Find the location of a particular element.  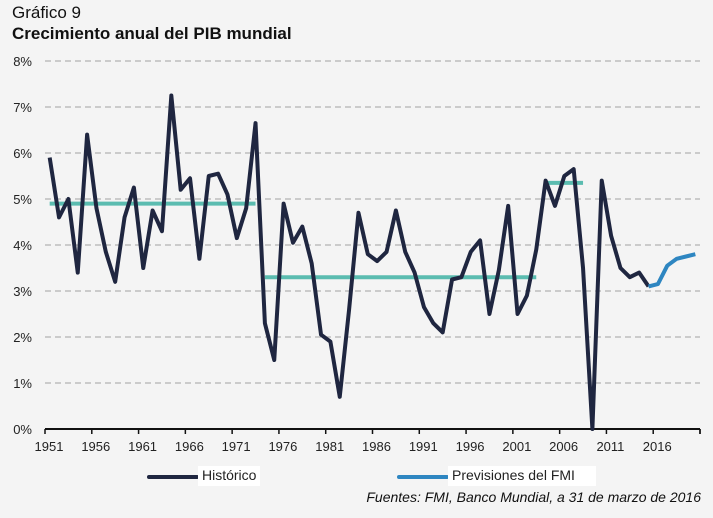

x-tick-label: 1956 is located at coordinates (95, 446).